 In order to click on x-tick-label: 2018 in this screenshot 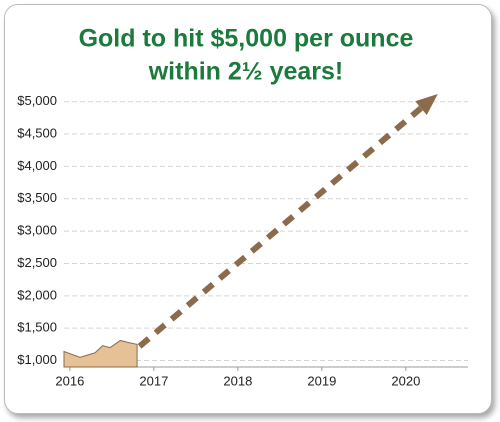, I will do `click(237, 380)`.